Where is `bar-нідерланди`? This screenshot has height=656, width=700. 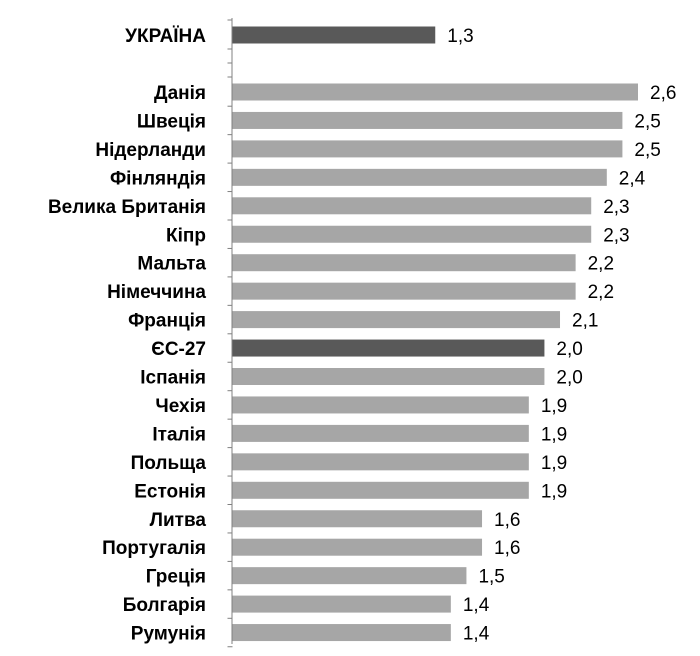 bar-нідерланди is located at coordinates (427, 149).